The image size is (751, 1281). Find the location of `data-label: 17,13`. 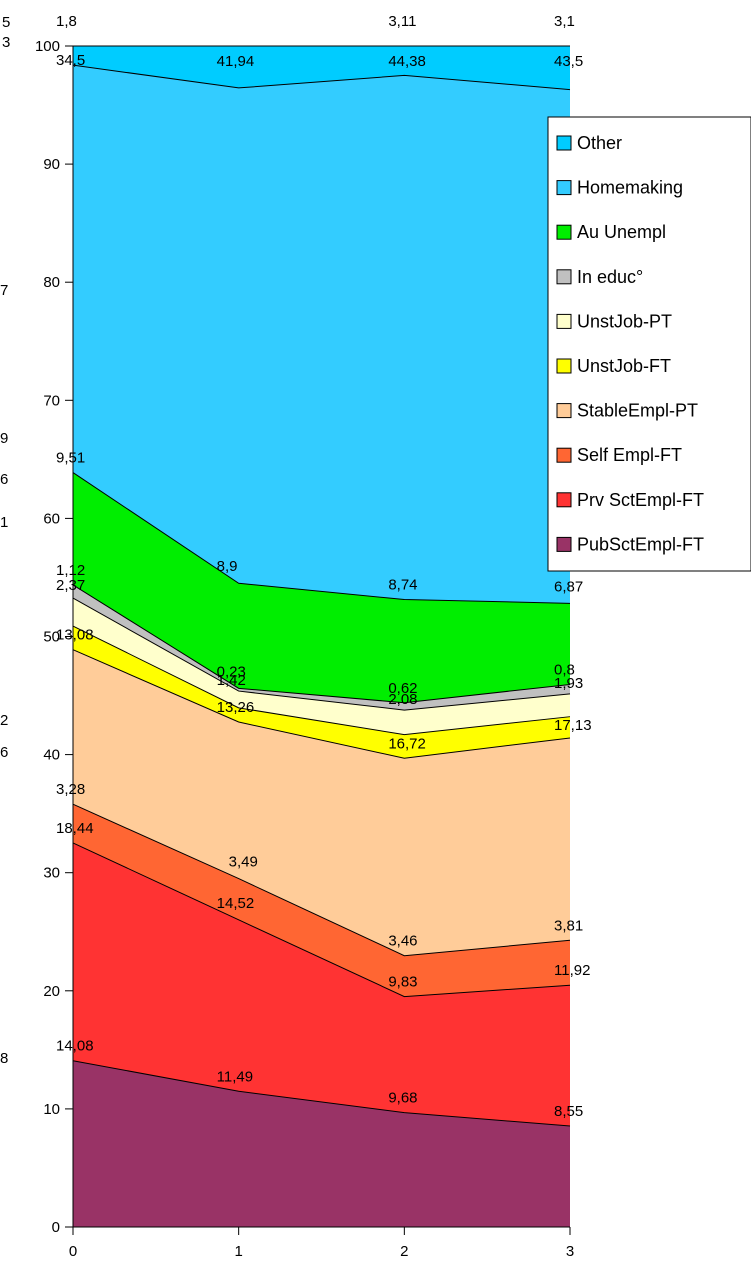

data-label: 17,13 is located at coordinates (573, 725).